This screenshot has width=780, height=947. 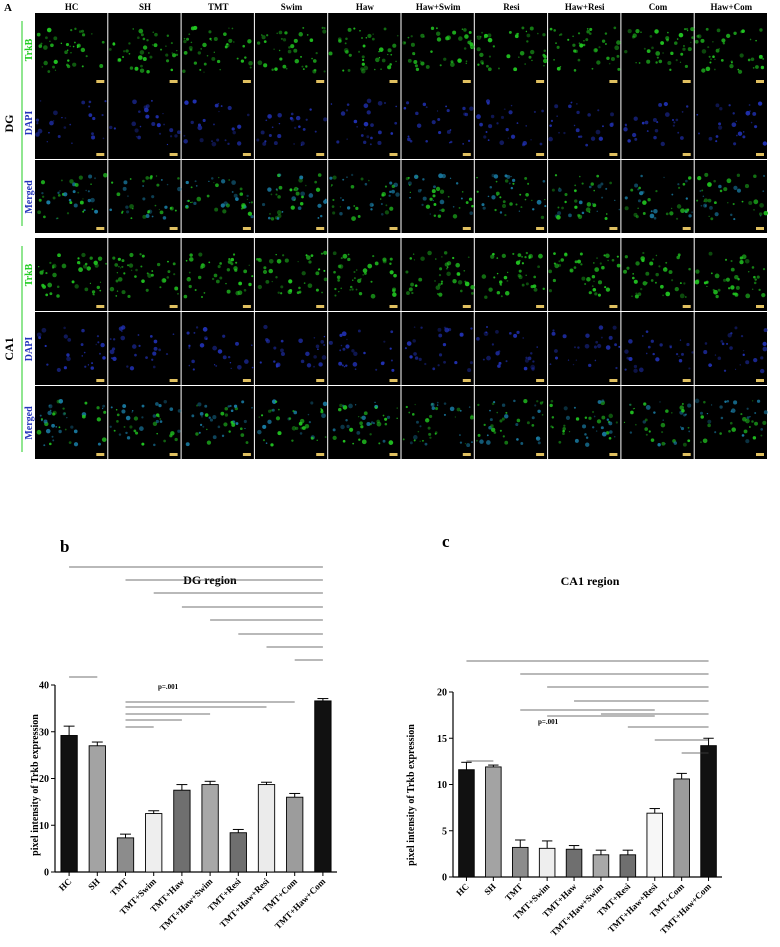 I want to click on column-header: TMT, so click(x=218, y=7).